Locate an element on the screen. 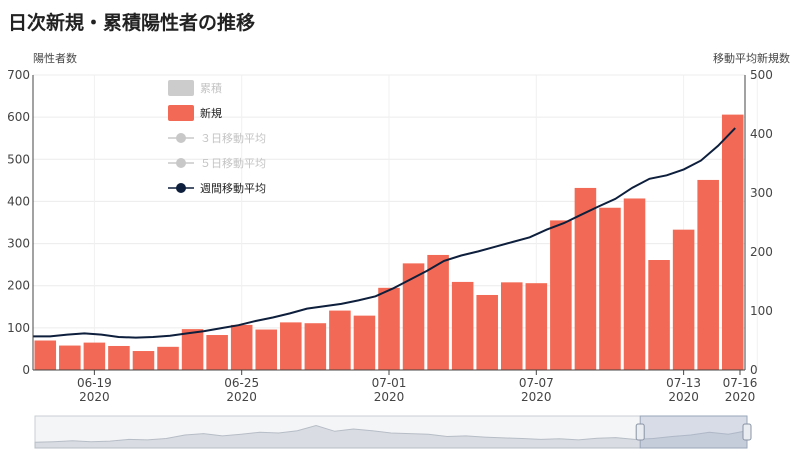 This screenshot has height=458, width=803. y-left-tick-label: 500 is located at coordinates (18, 159).